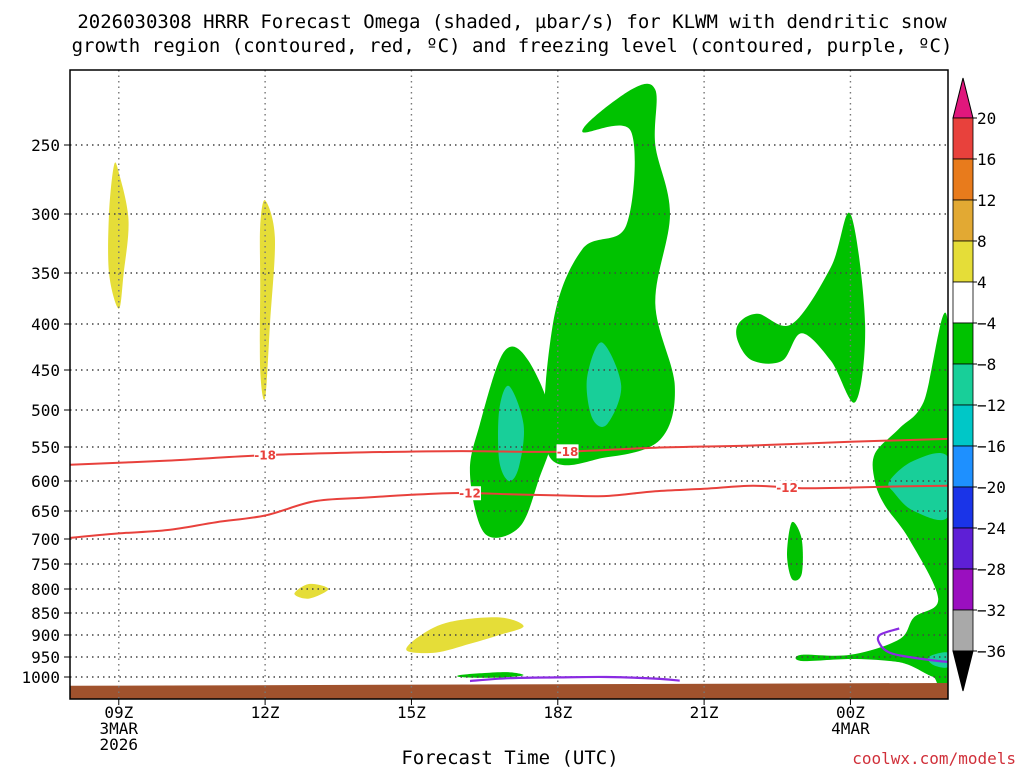  I want to click on y-tick-label: 900, so click(45, 635).